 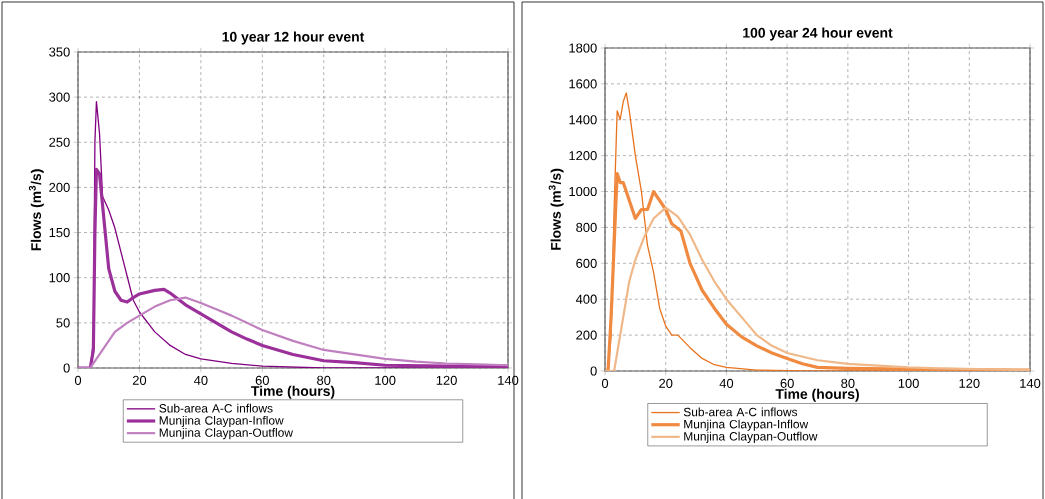 What do you see at coordinates (586, 299) in the screenshot?
I see `y-tick-label: 400` at bounding box center [586, 299].